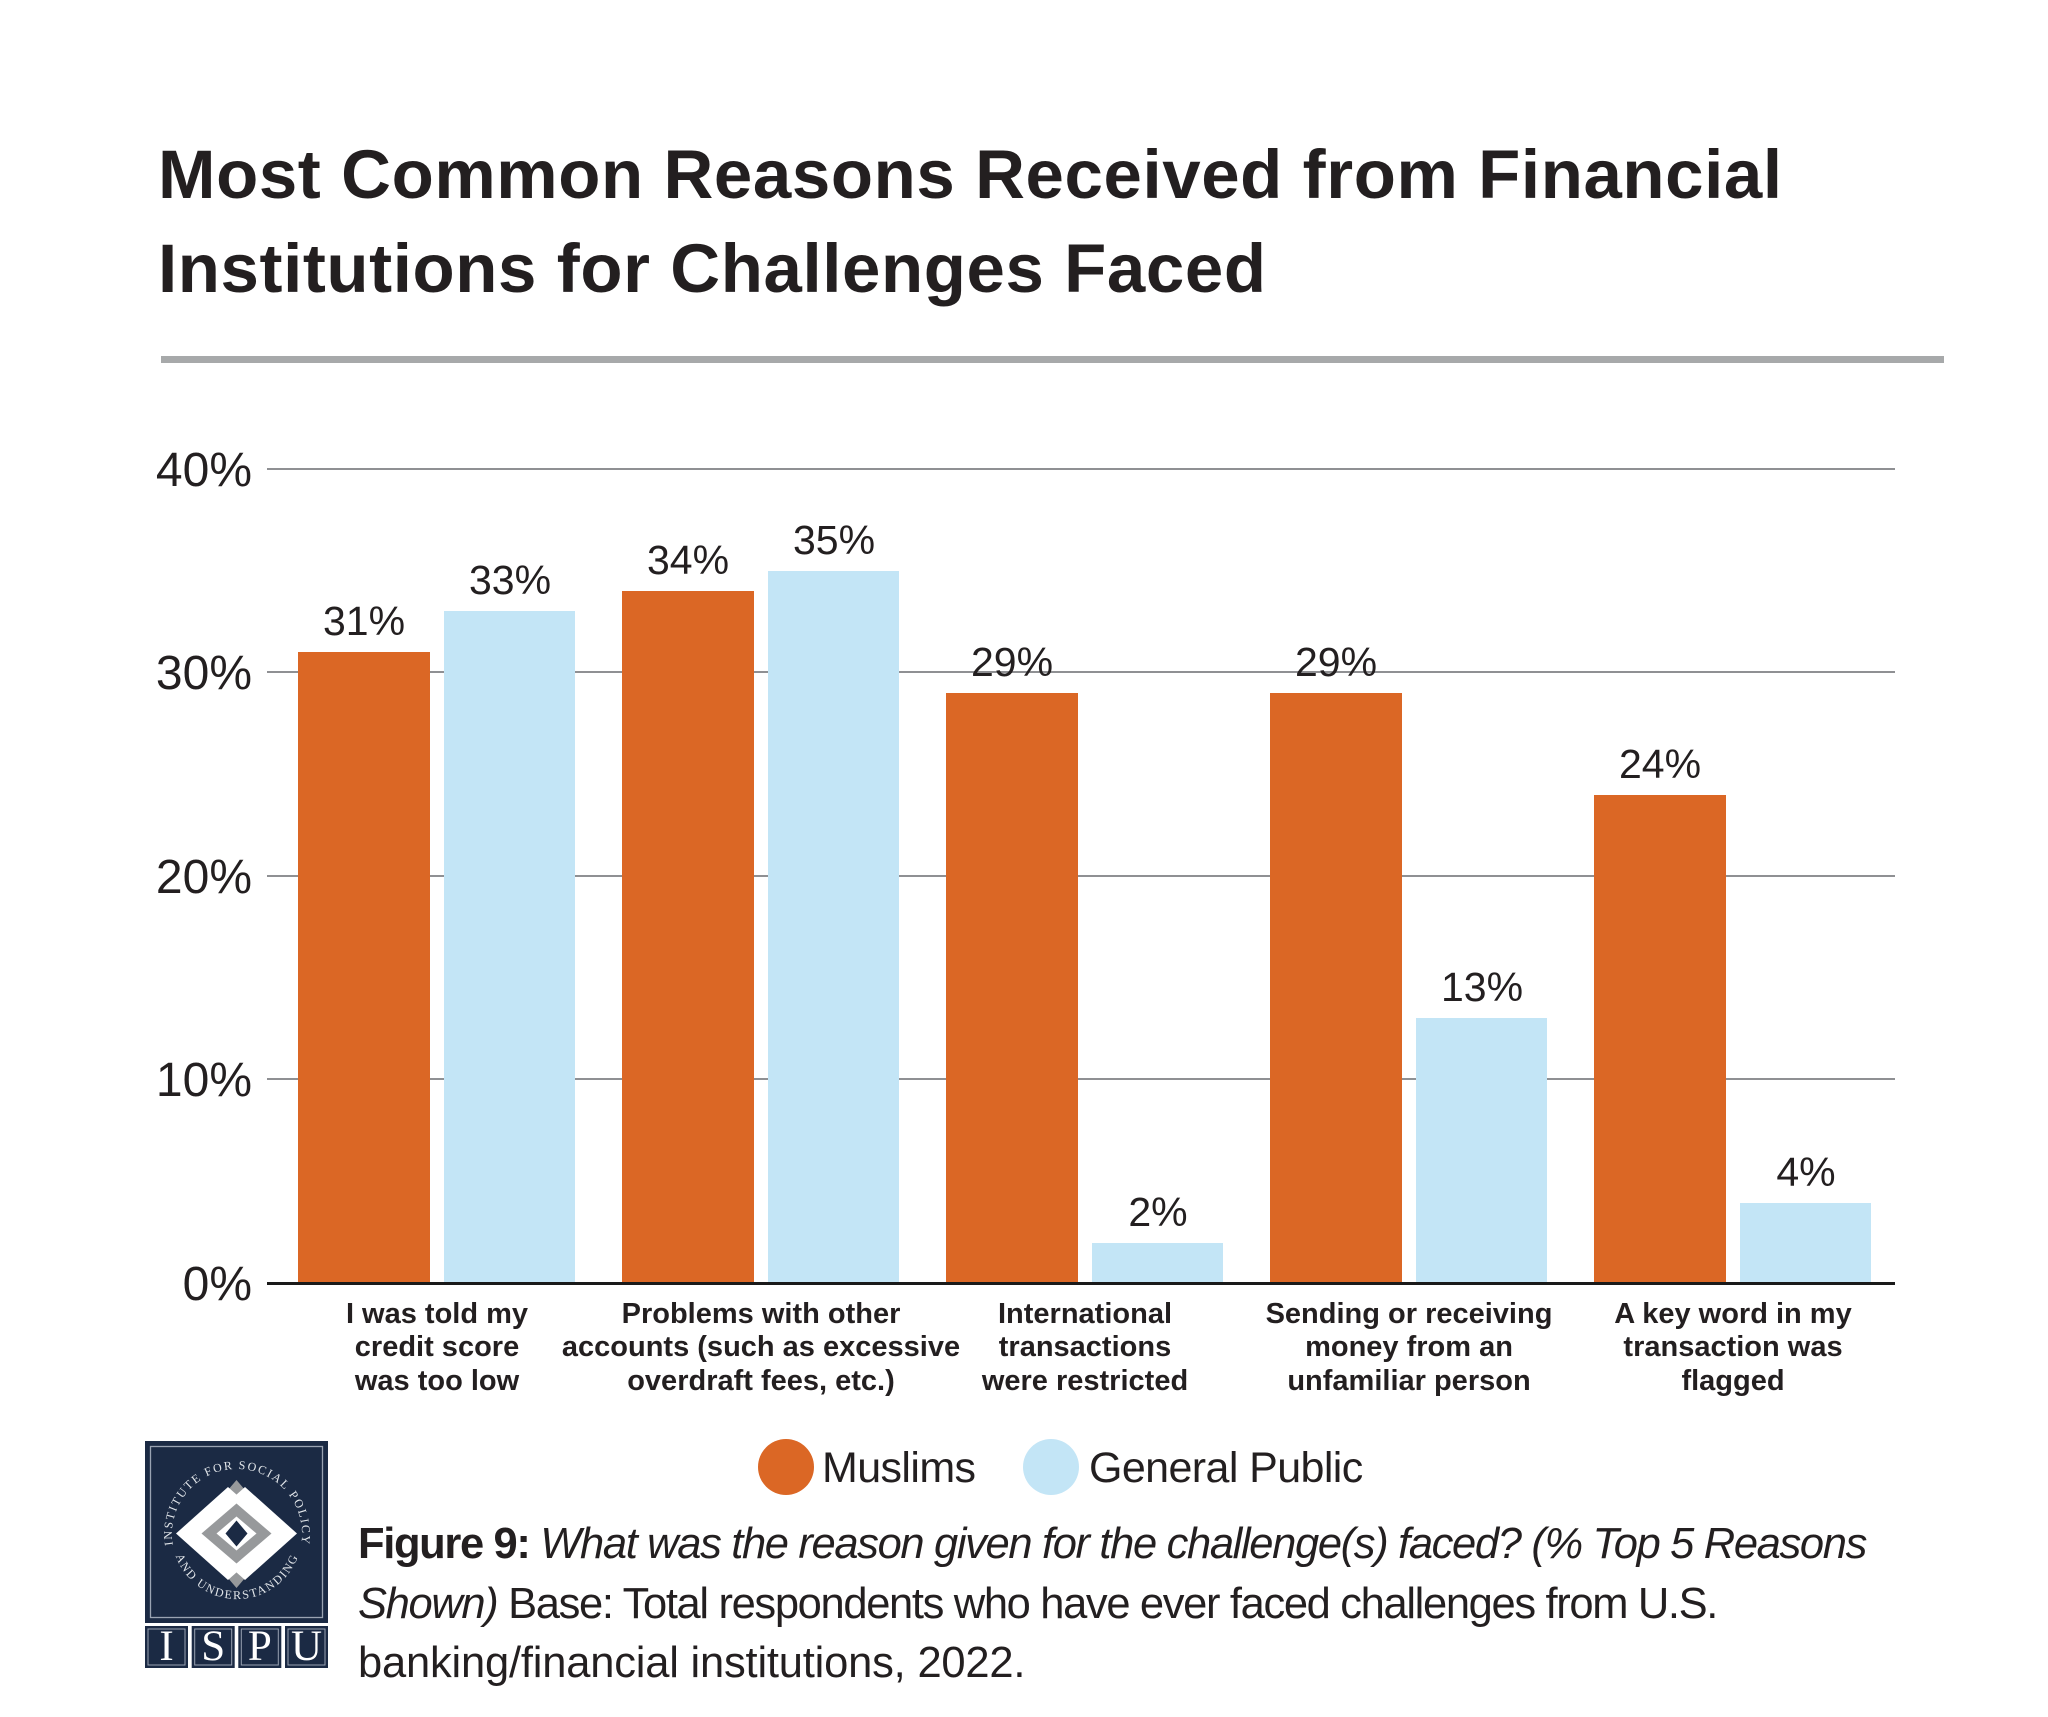  What do you see at coordinates (306, 1645) in the screenshot?
I see `svg-text: U` at bounding box center [306, 1645].